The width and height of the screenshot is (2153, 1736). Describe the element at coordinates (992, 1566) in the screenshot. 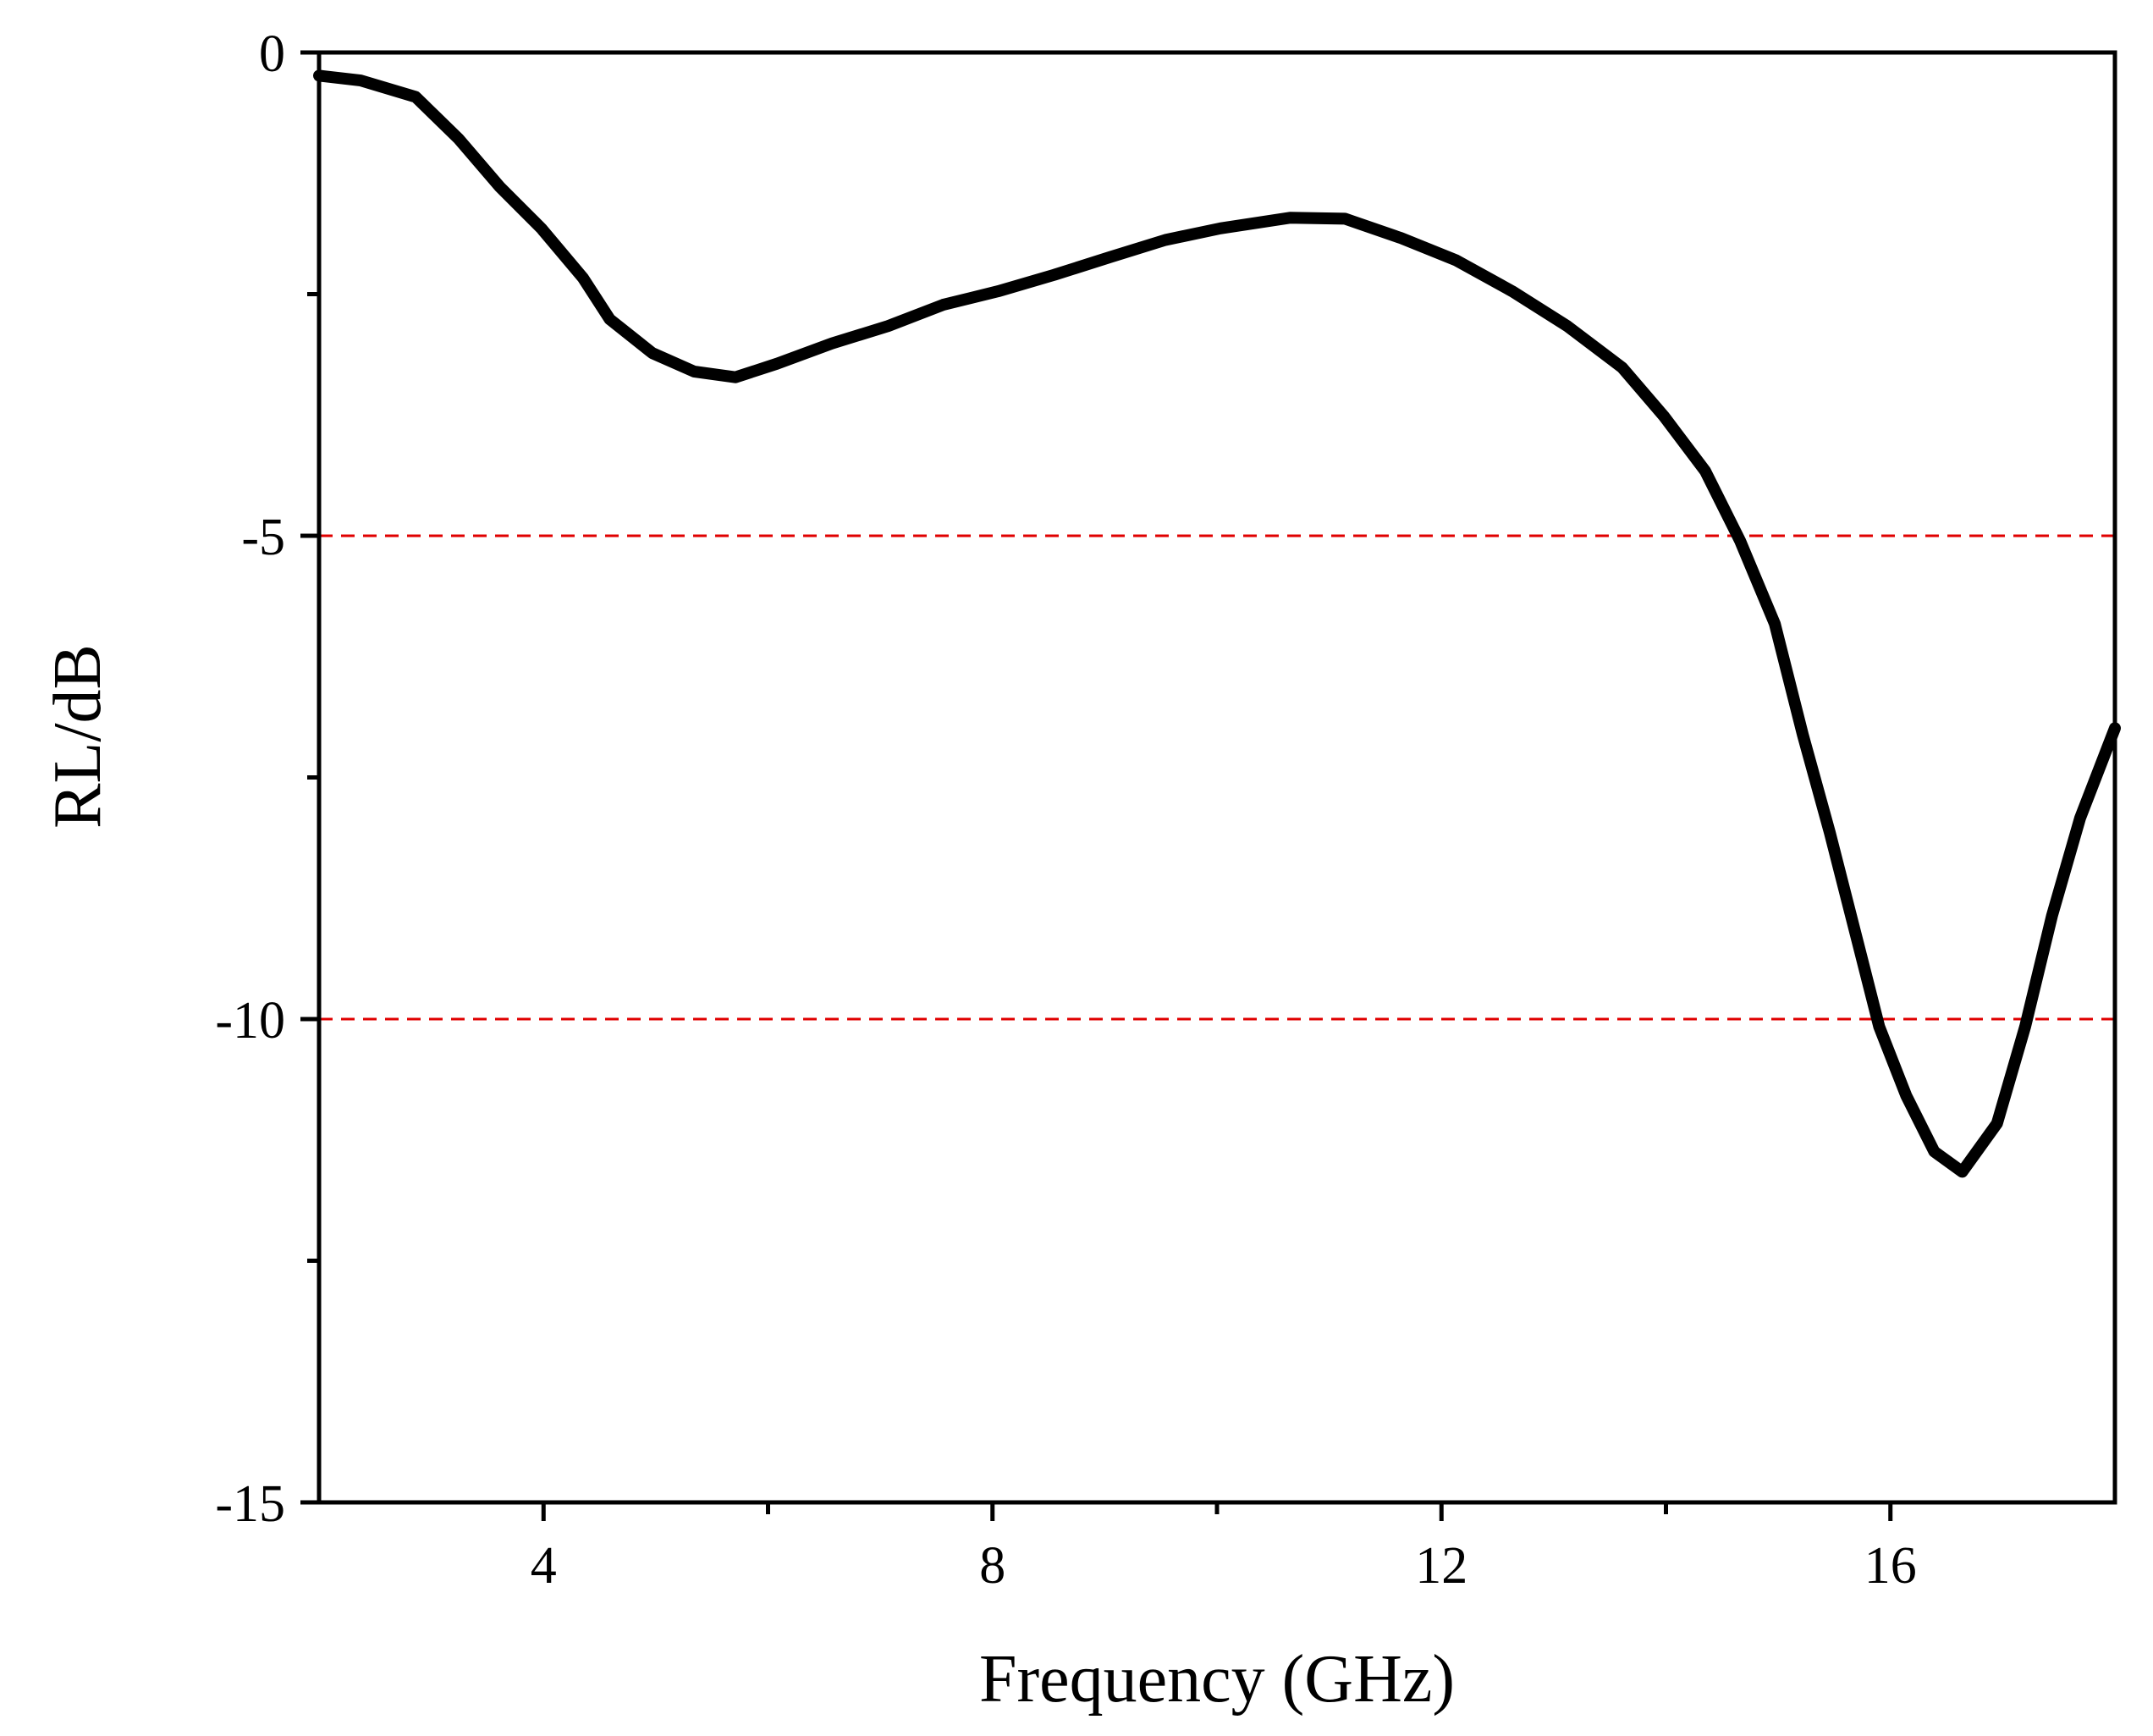

I see `x-tick-label: 8` at that location.